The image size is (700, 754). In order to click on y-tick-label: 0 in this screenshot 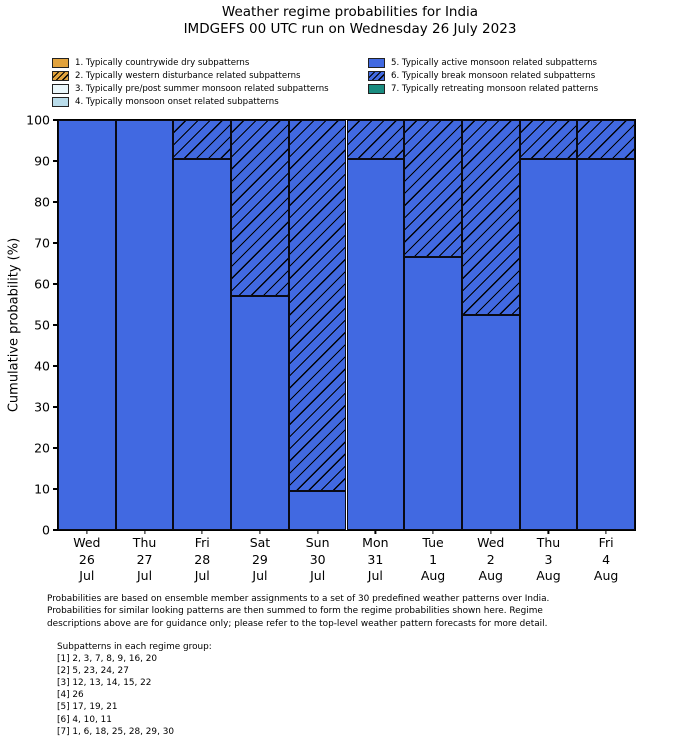, I will do `click(46, 530)`.